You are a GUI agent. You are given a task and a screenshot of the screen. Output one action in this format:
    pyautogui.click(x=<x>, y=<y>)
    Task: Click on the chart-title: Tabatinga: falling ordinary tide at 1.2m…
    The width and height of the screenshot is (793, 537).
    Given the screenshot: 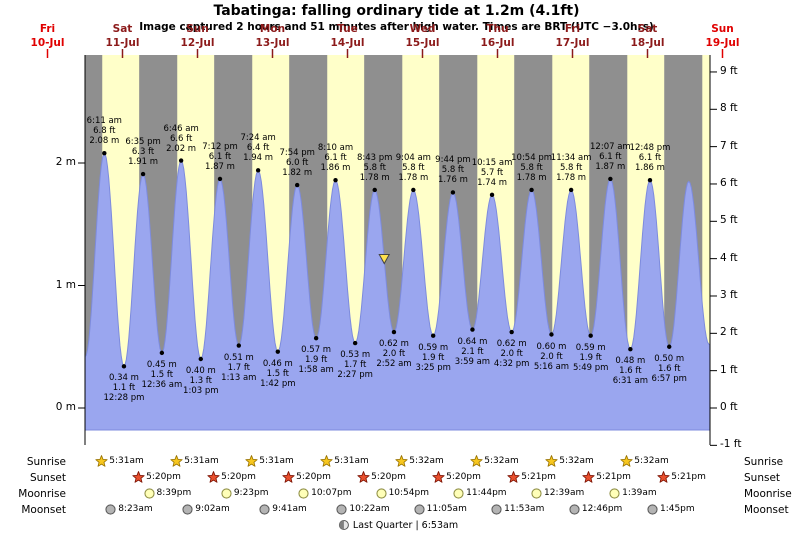 What is the action you would take?
    pyautogui.click(x=396, y=11)
    